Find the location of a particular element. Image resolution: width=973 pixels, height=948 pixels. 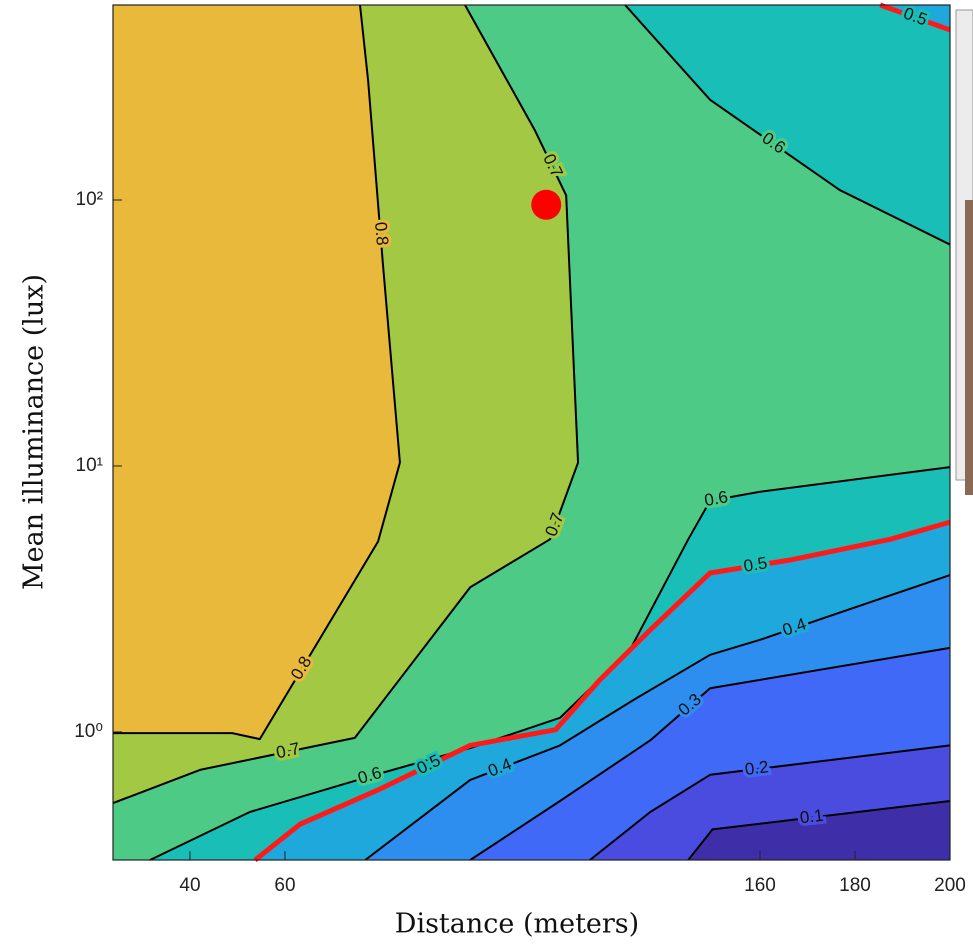

y-tick-label: 10⁰ is located at coordinates (88, 731).